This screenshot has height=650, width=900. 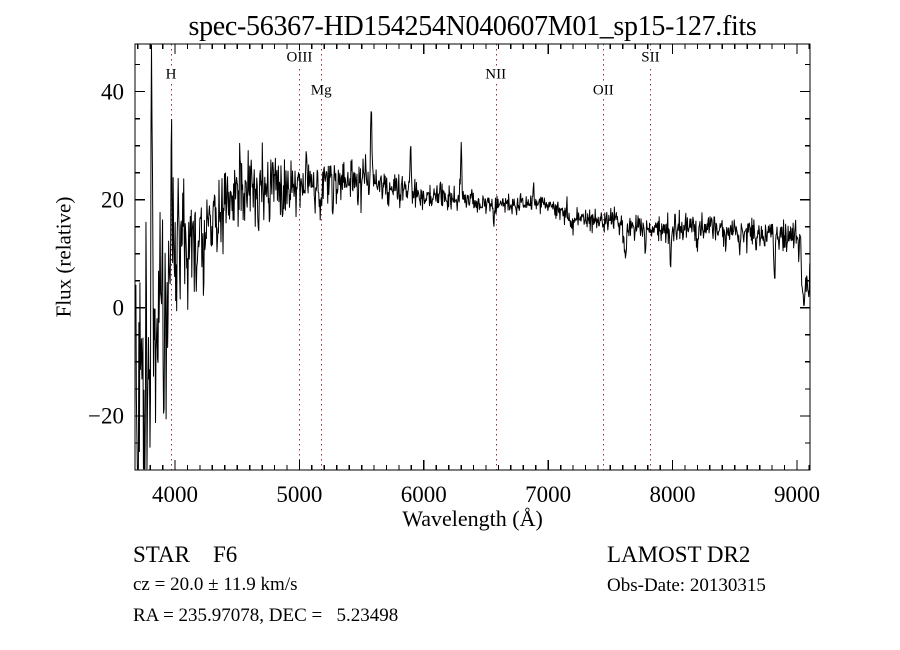 What do you see at coordinates (472, 518) in the screenshot?
I see `x-axis-label: Wavelength (Å)` at bounding box center [472, 518].